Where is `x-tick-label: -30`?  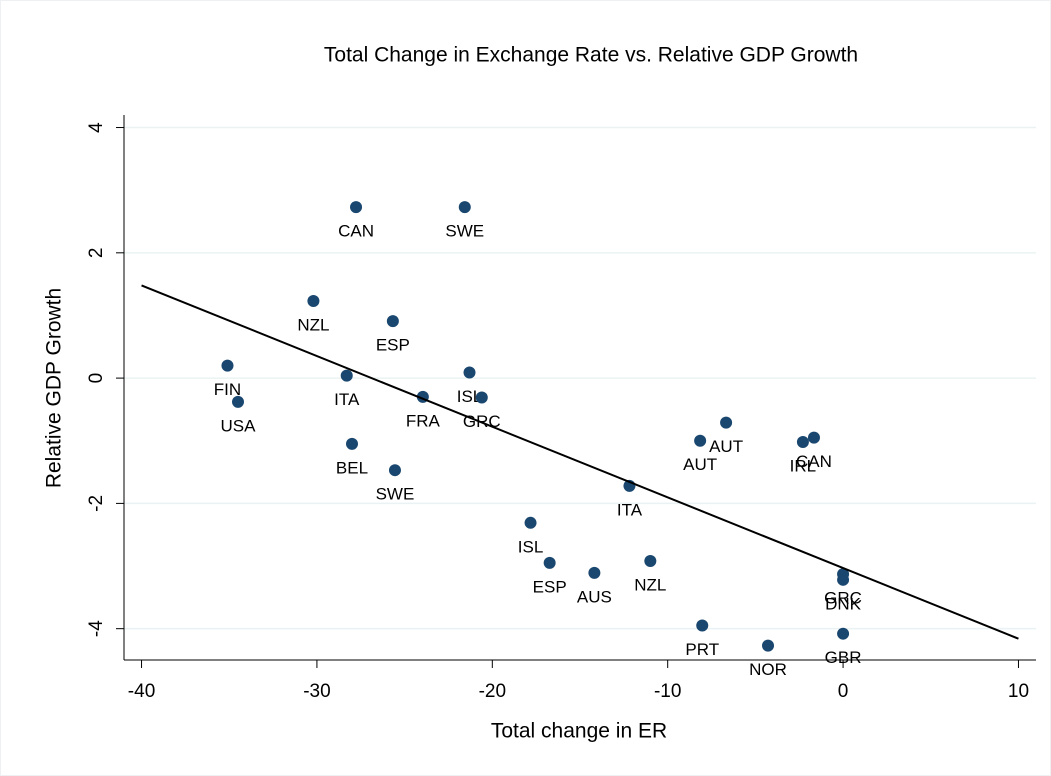
x-tick-label: -30 is located at coordinates (316, 691).